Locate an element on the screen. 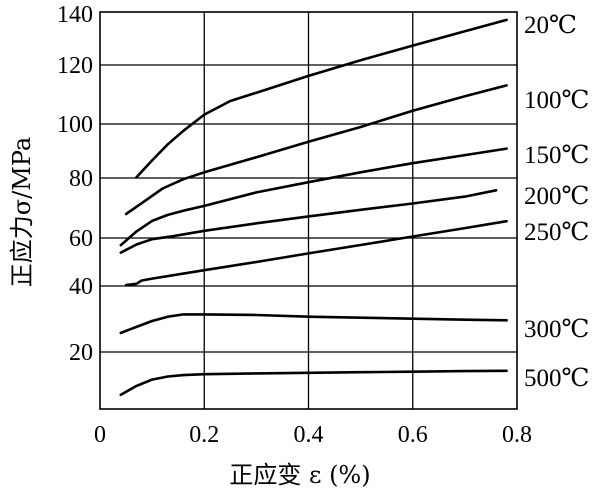 Image resolution: width=601 pixels, height=493 pixels. x-tick-label: 0.2 is located at coordinates (204, 435).